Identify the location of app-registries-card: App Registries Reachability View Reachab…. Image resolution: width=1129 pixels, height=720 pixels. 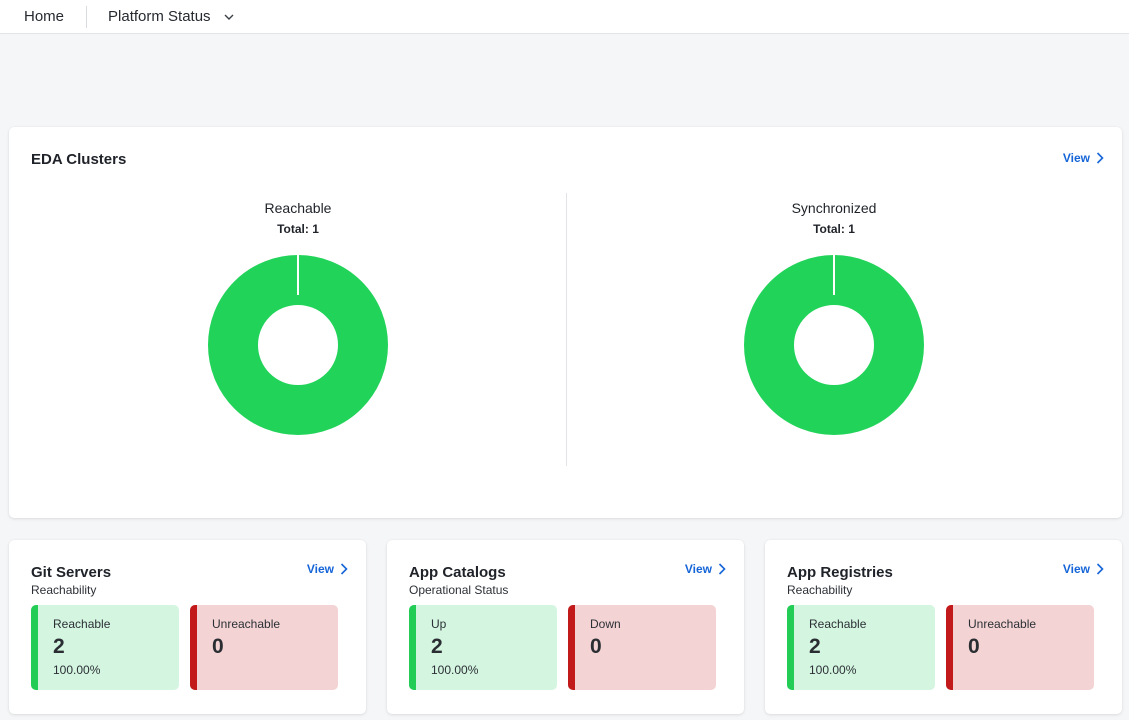
(943, 627).